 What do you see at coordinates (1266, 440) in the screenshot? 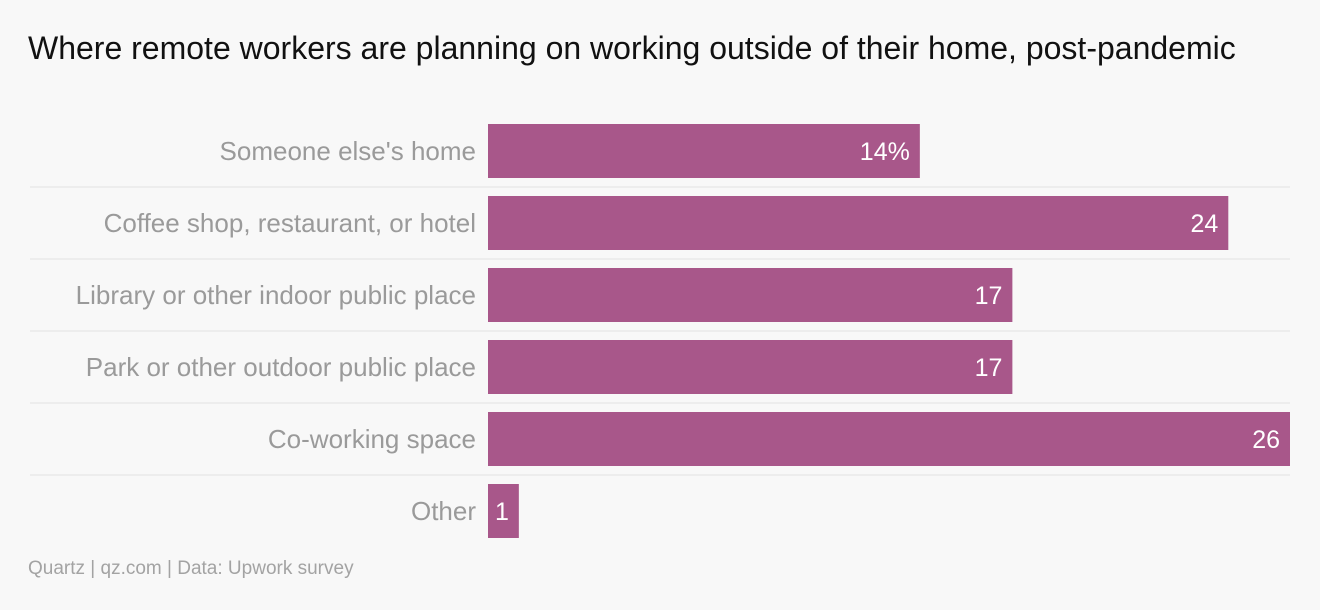
I see `value-label: 26` at bounding box center [1266, 440].